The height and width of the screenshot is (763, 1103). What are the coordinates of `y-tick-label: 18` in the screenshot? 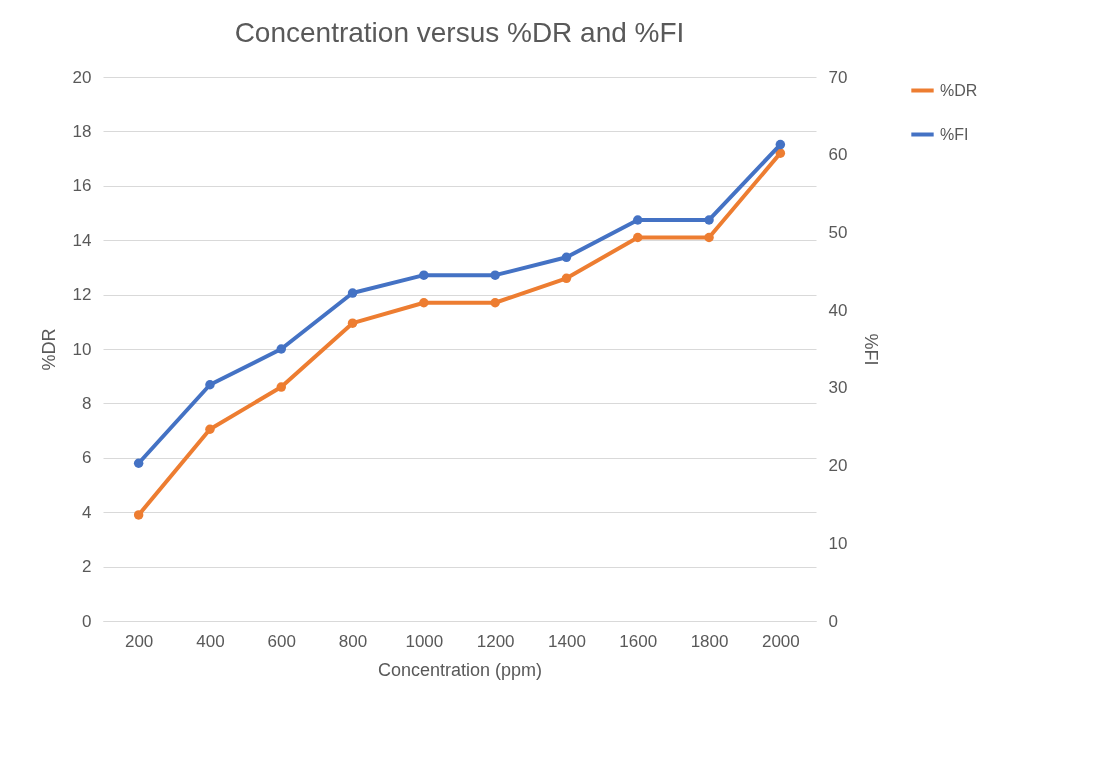 It's located at (82, 131).